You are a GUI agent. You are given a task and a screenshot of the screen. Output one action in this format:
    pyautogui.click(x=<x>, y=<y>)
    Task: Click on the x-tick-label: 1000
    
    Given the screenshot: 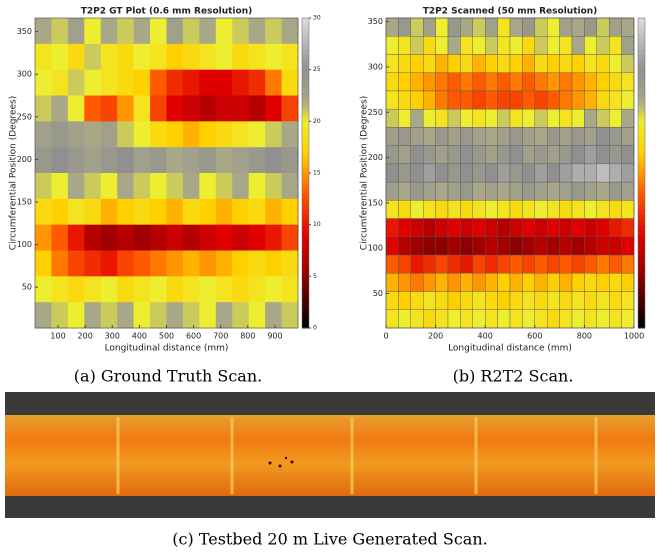 What is the action you would take?
    pyautogui.click(x=634, y=336)
    